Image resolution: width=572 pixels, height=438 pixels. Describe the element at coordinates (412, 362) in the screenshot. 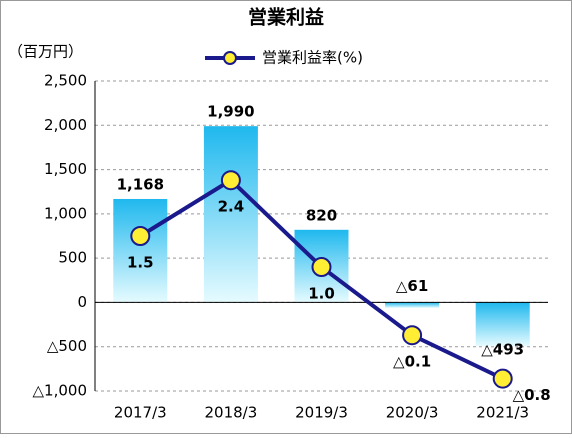

I see `line-value-label: △0.1` at that location.